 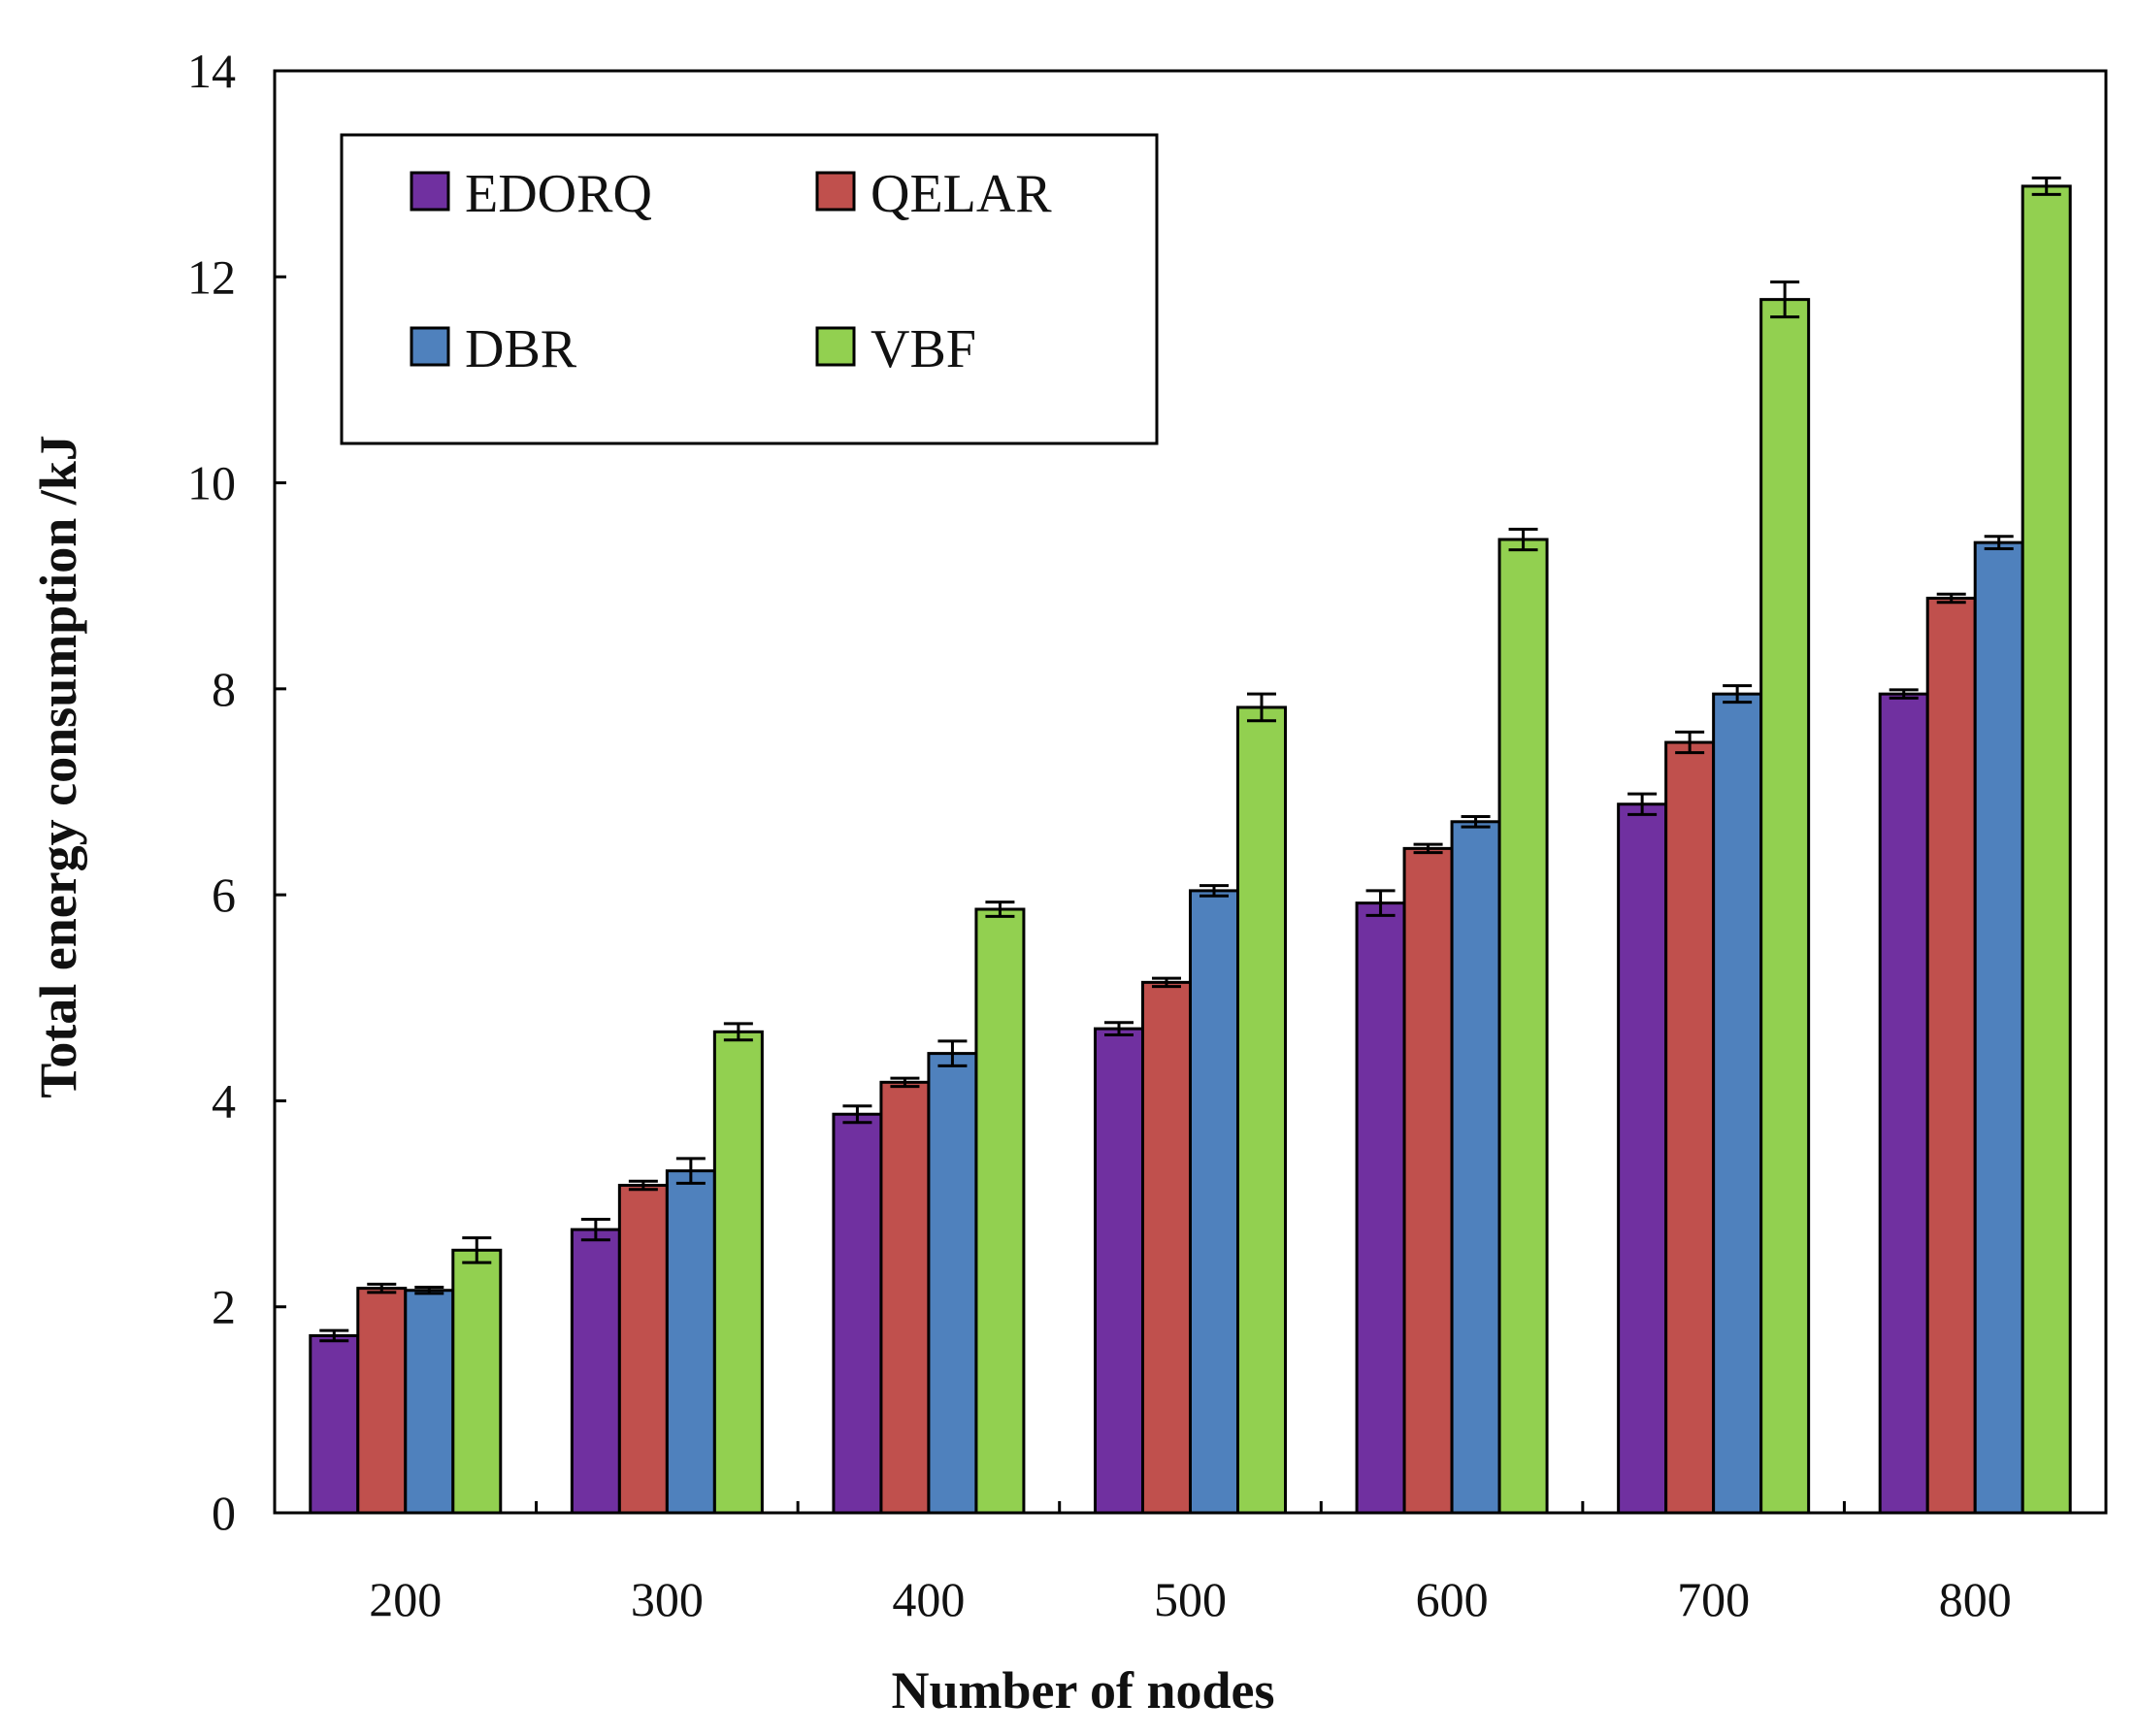 What do you see at coordinates (667, 1599) in the screenshot?
I see `x-tick-label: 300` at bounding box center [667, 1599].